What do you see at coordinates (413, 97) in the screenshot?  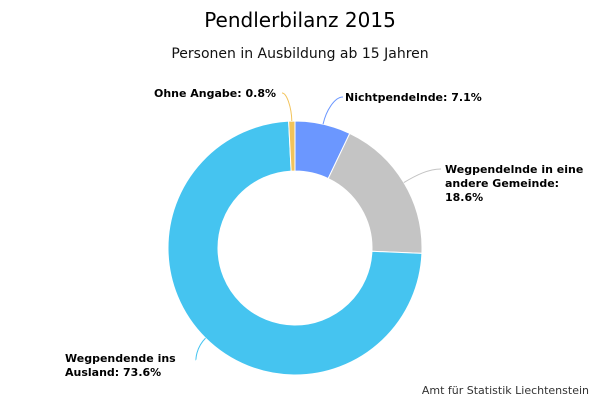 I see `label-nichtpendelnde: Nichtpendelnde: 7.1%` at bounding box center [413, 97].